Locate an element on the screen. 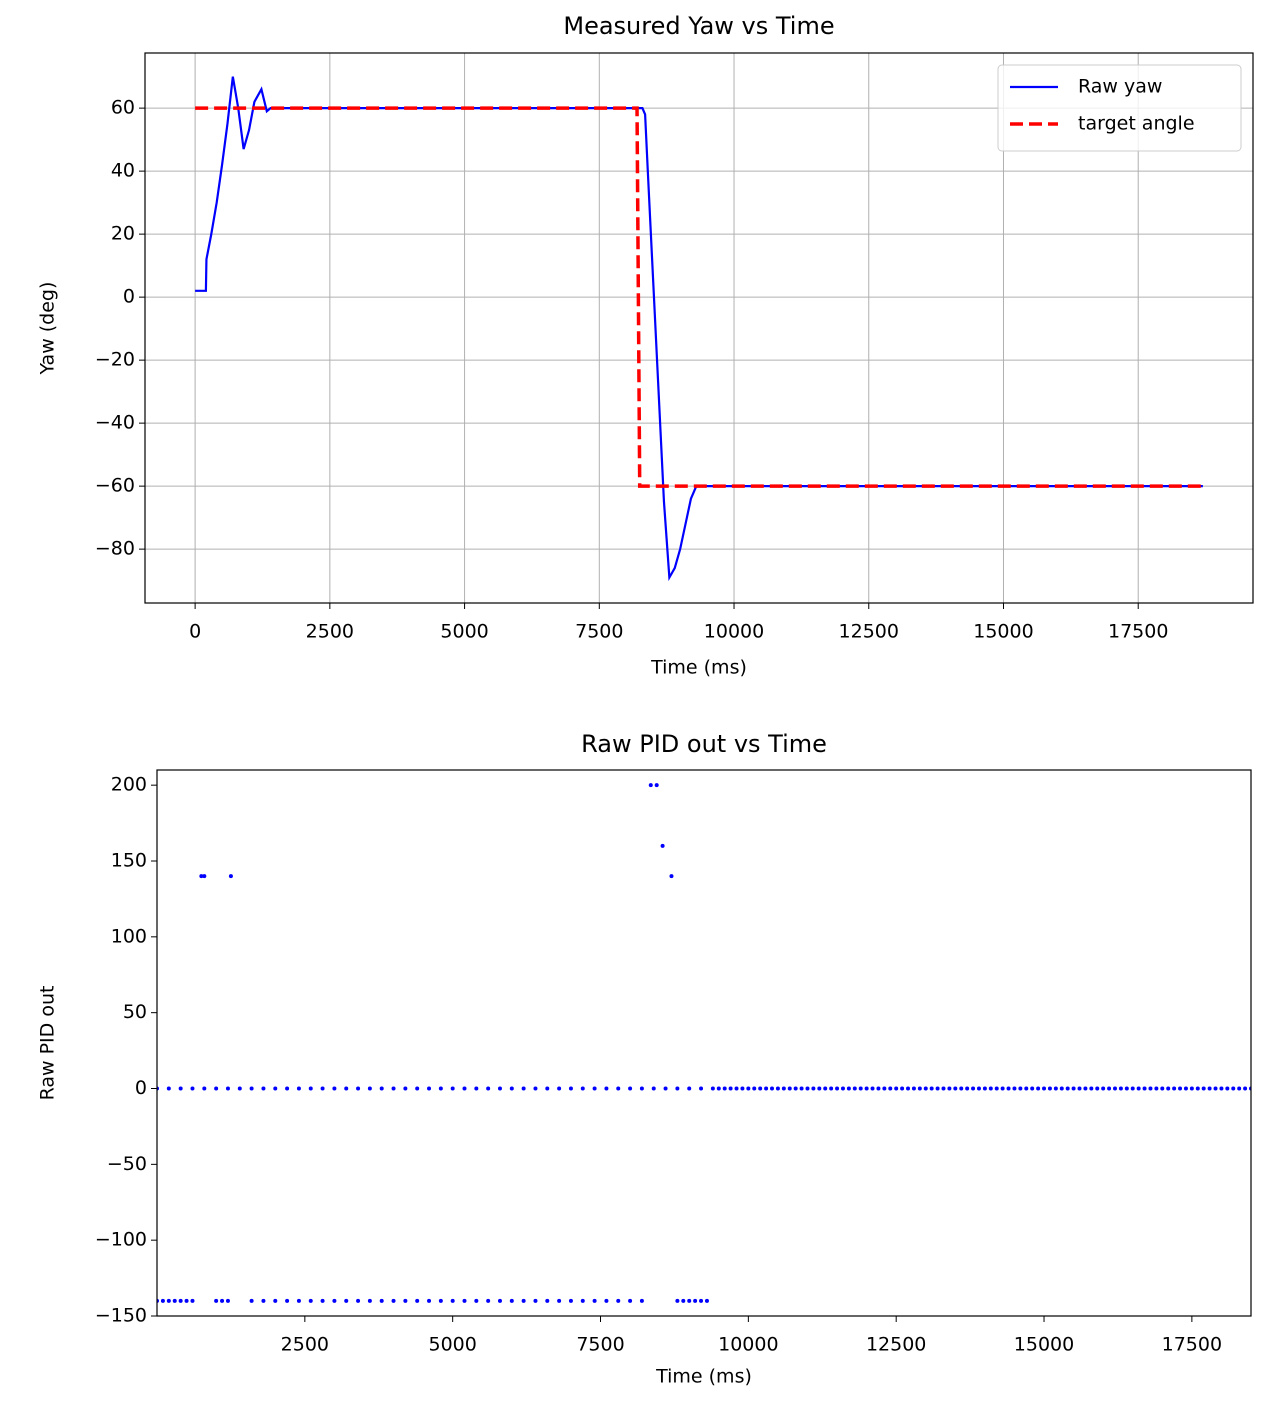 The height and width of the screenshot is (1414, 1282). x-tick-label: 12500 is located at coordinates (869, 632).